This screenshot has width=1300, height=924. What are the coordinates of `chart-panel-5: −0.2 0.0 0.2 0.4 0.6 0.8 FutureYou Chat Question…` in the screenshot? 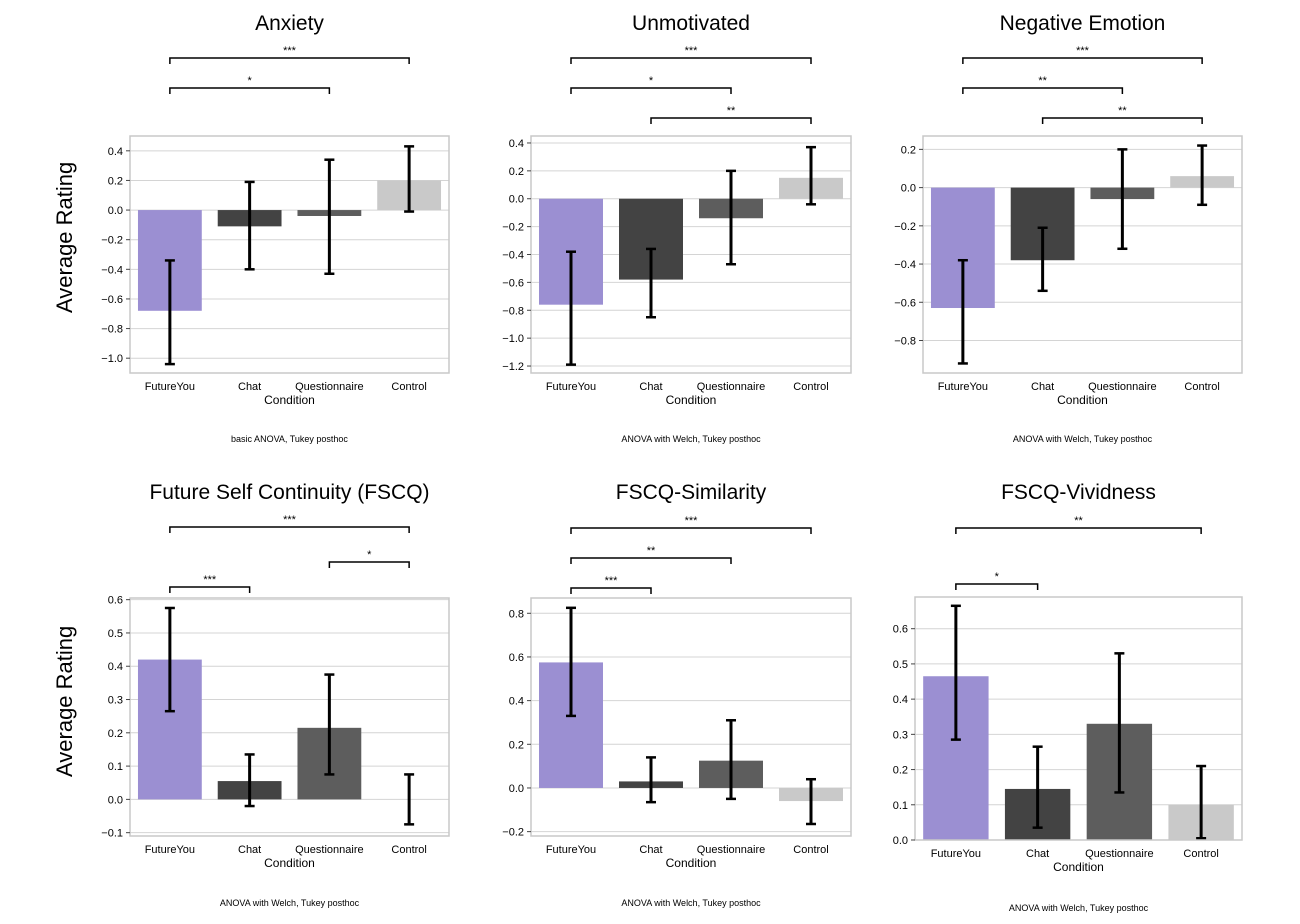 It's located at (677, 694).